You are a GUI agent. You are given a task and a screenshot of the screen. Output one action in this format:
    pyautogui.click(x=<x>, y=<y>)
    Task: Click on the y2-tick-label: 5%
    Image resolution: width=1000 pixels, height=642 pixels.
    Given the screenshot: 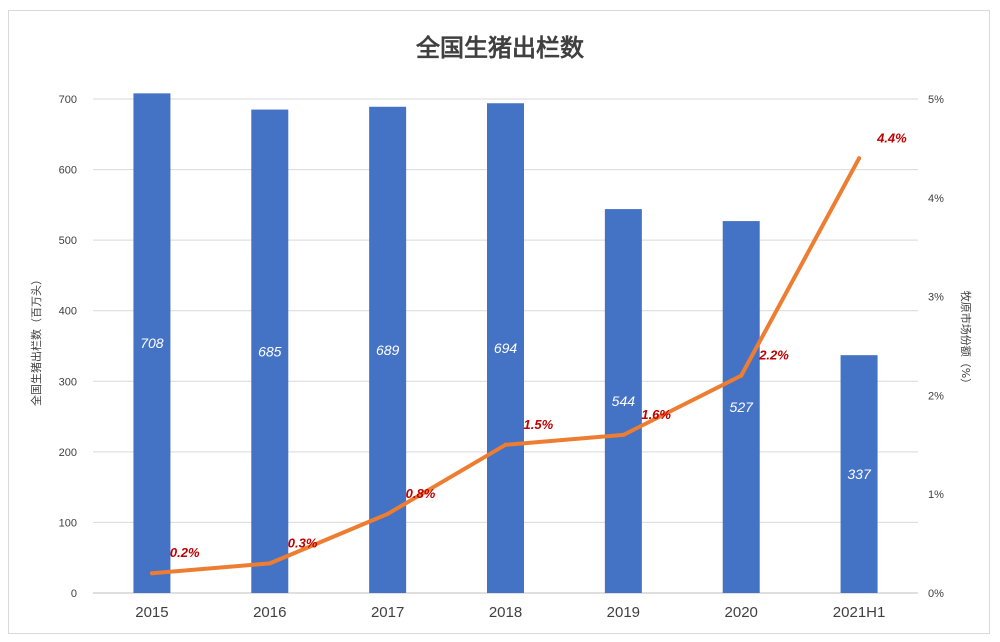 What is the action you would take?
    pyautogui.click(x=936, y=100)
    